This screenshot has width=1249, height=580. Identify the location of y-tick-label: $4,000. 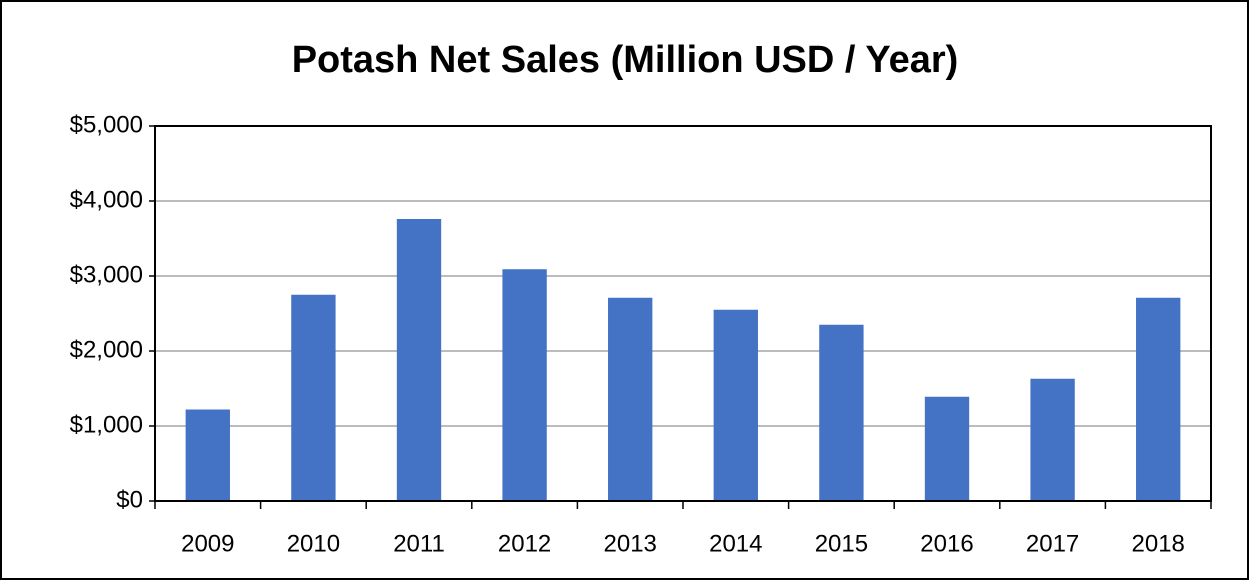
(106, 199).